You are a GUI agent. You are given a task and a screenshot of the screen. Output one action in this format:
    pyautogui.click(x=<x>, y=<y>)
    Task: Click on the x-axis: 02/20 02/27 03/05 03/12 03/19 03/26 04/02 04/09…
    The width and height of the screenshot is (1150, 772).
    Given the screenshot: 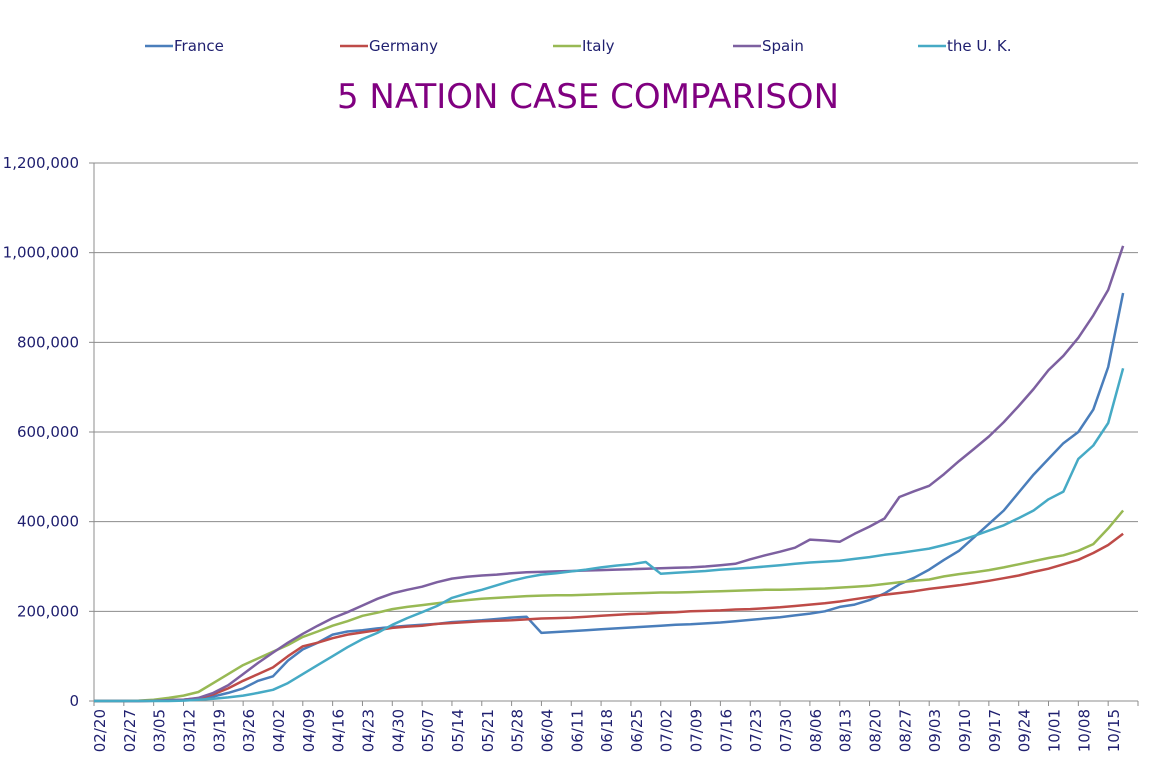 What is the action you would take?
    pyautogui.click(x=615, y=726)
    